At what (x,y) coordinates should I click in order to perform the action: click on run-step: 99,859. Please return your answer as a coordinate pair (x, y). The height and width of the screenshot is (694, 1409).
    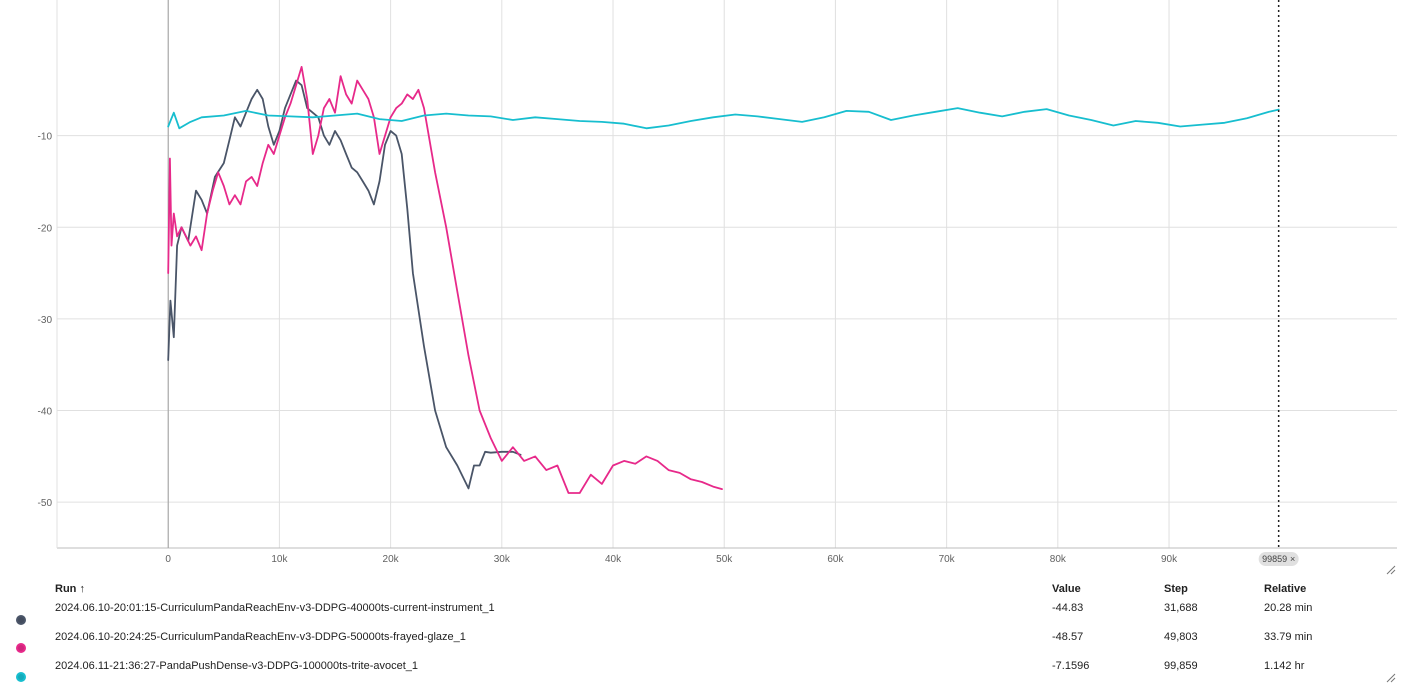
    Looking at the image, I should click on (1181, 666).